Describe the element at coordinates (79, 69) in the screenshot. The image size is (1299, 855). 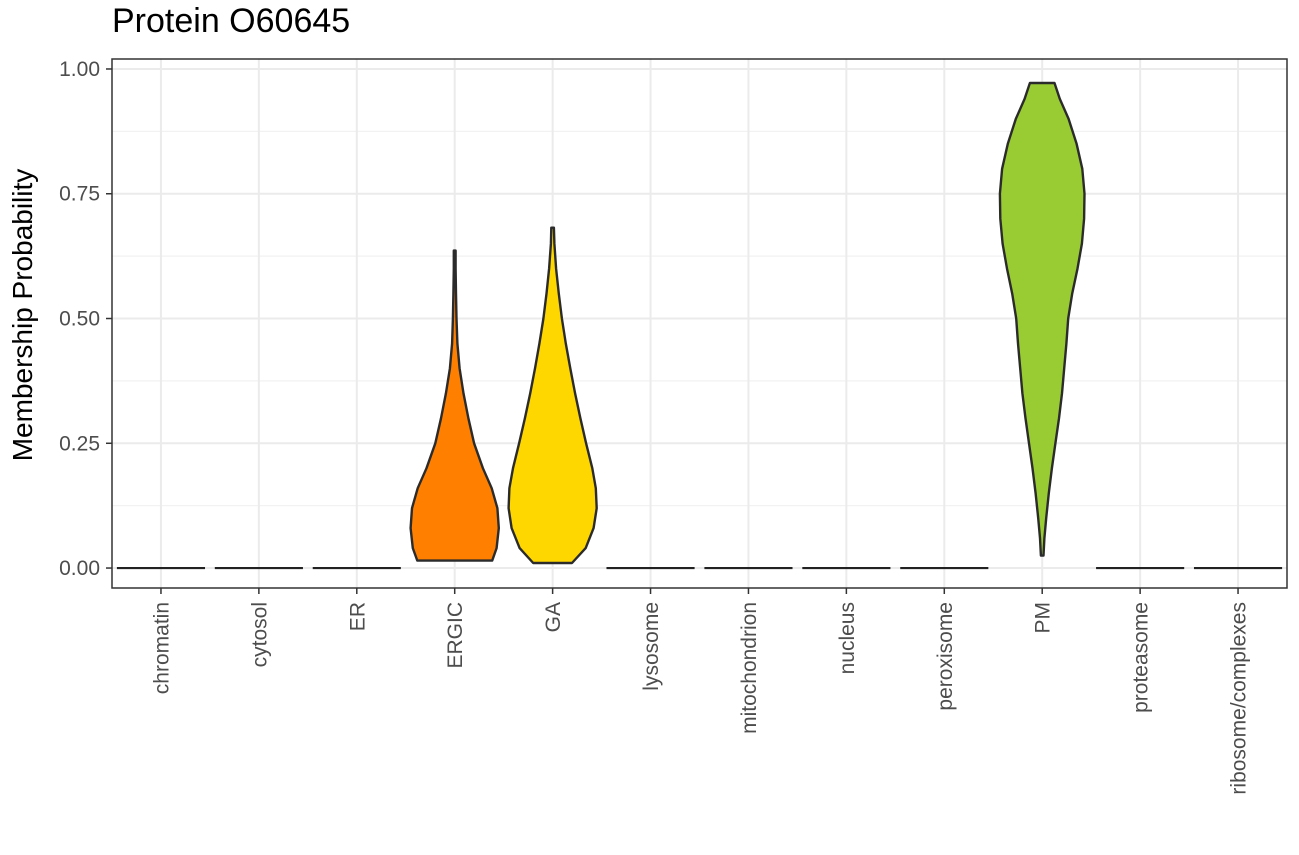
I see `y-tick-label: 1.00` at that location.